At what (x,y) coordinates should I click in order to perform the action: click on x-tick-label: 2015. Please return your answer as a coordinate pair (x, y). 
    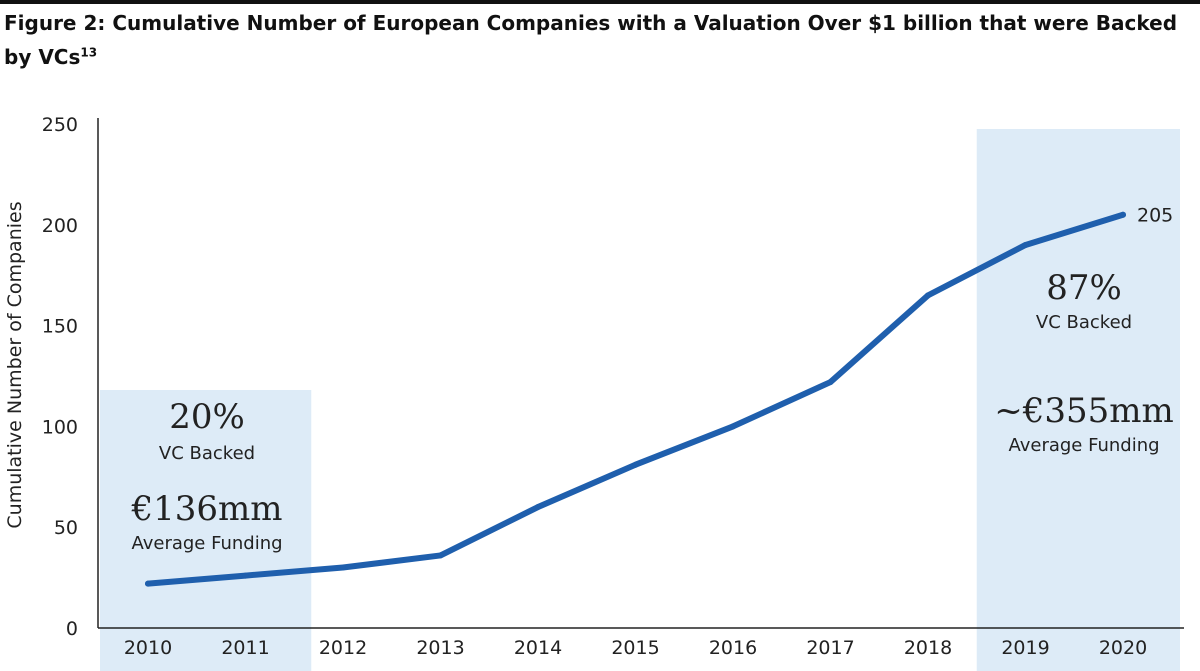
    Looking at the image, I should click on (635, 648).